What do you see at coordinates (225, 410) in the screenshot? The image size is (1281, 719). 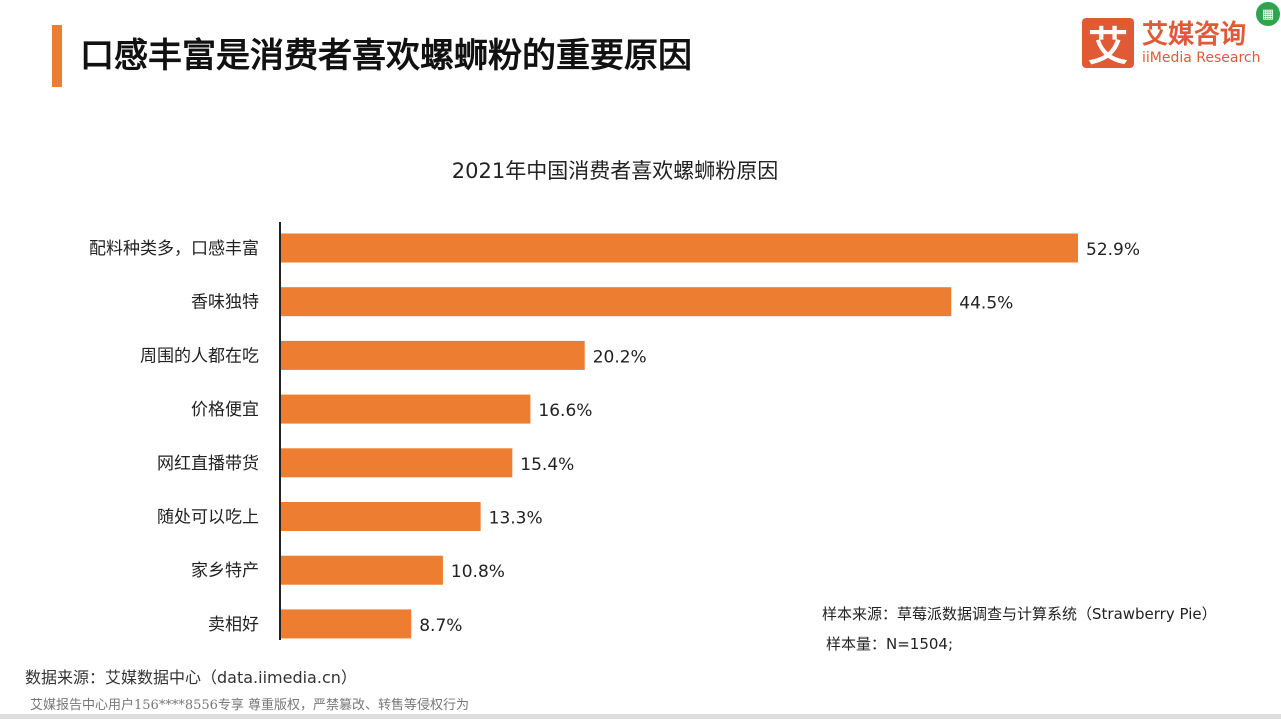 I see `category-label: 价格便宜` at bounding box center [225, 410].